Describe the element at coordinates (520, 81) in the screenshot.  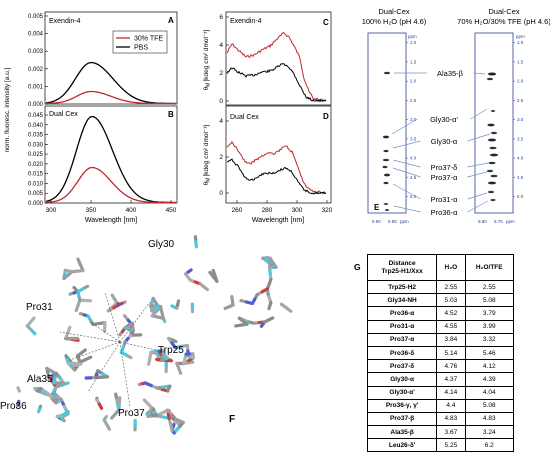
I see `nmr-ppm-tick: 2.0` at that location.